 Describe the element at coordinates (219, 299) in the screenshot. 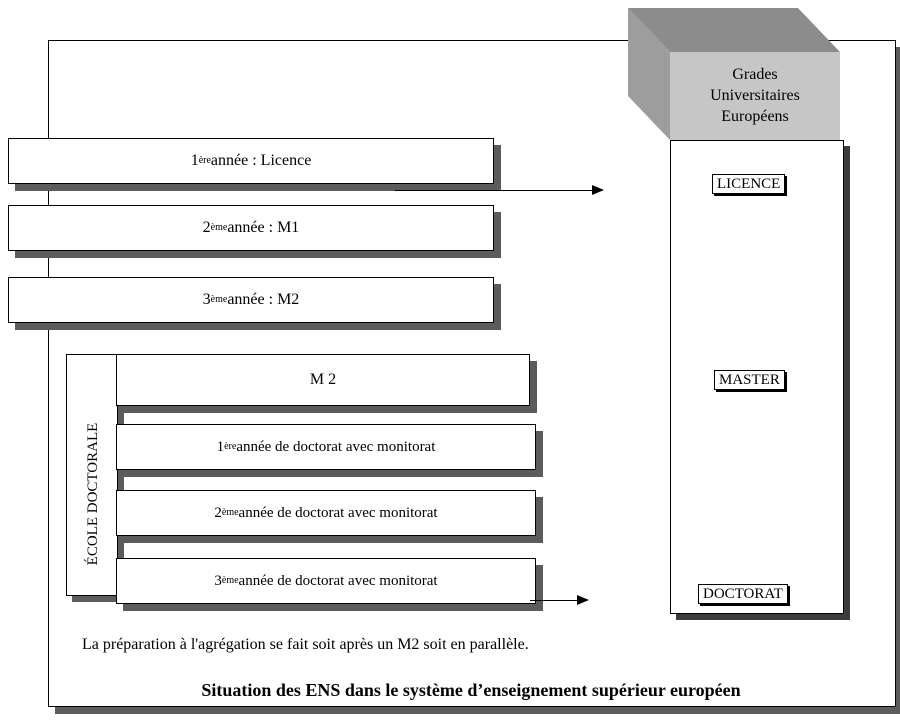

I see `year-3-sup: ème` at that location.